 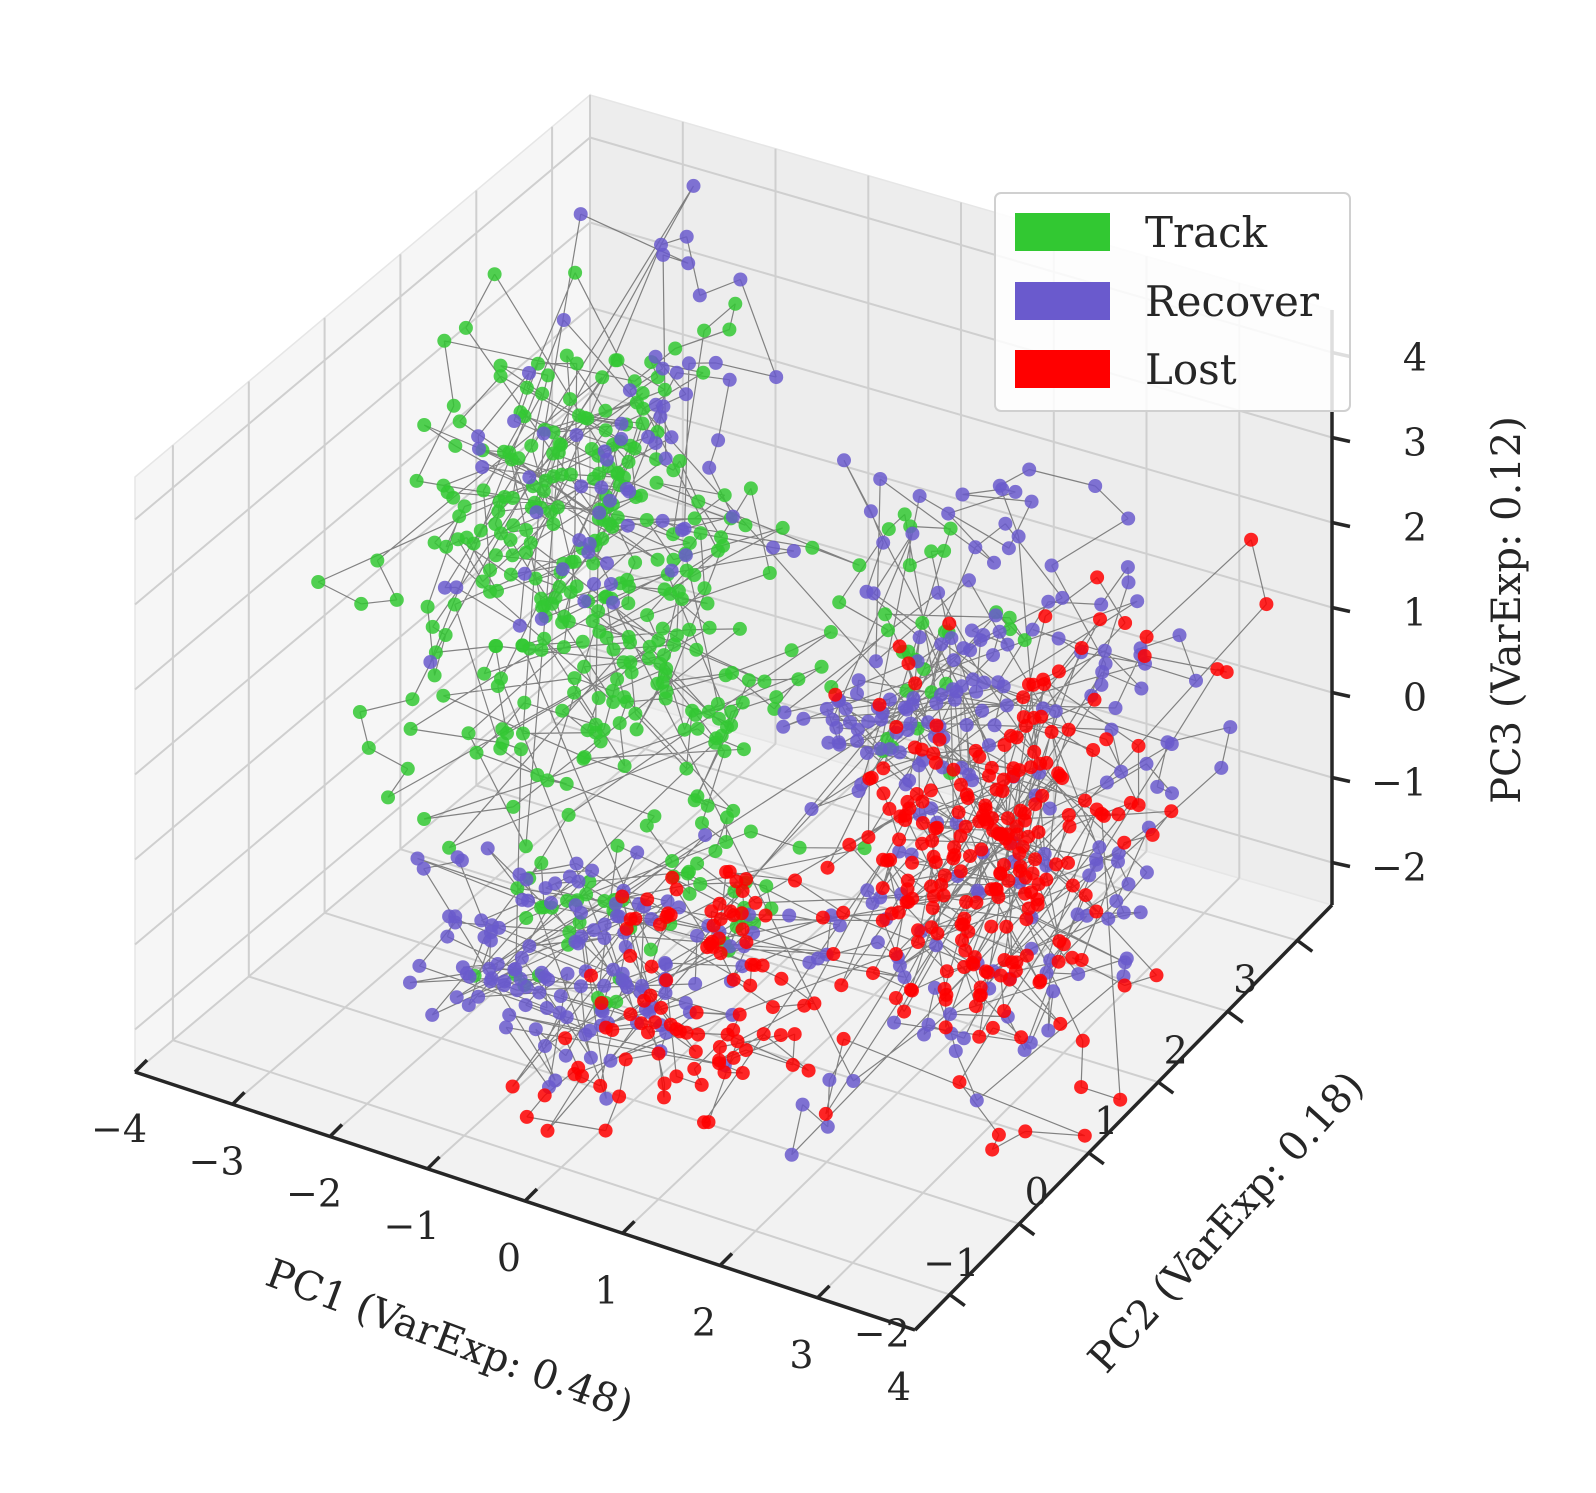 I want to click on z-tick-label: −2, so click(x=1399, y=868).